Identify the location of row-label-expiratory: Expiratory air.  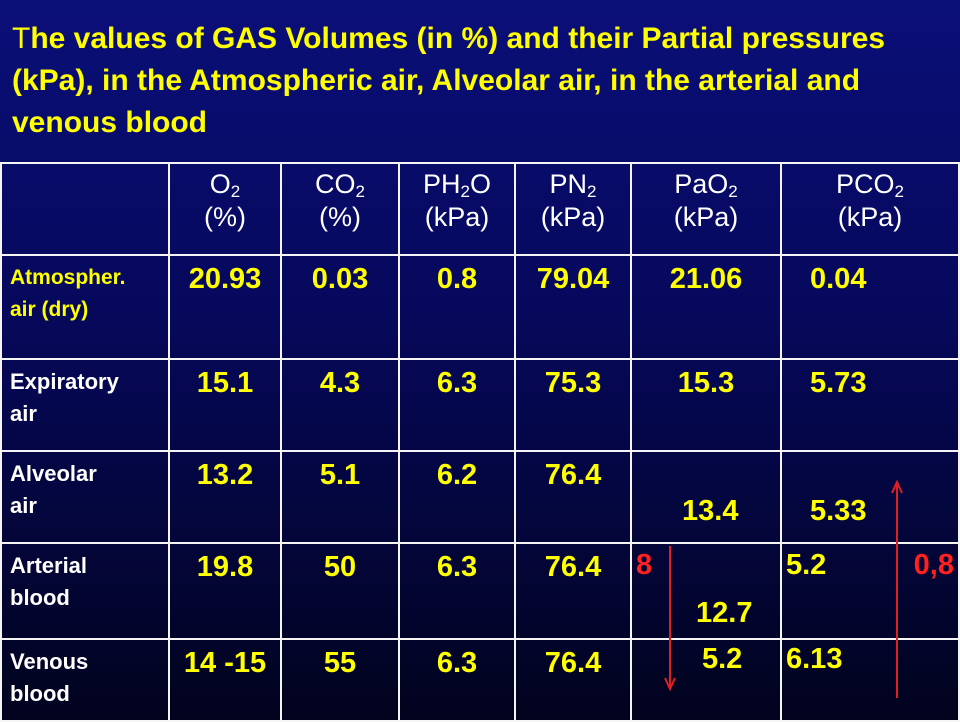
(85, 405).